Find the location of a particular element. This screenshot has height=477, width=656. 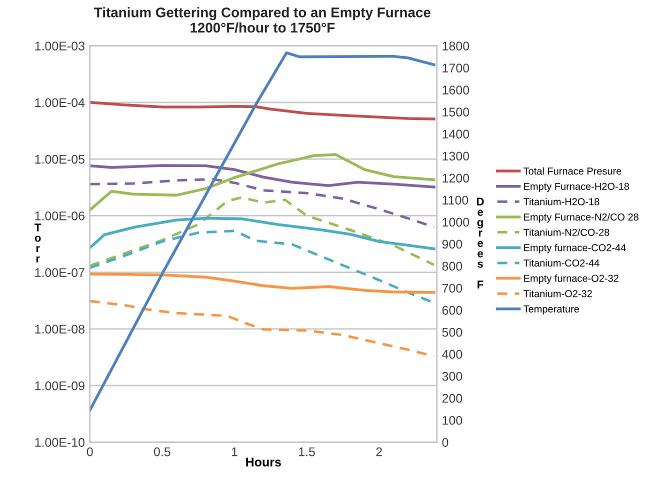

y-tick-label: 1.00E-10 is located at coordinates (60, 442).